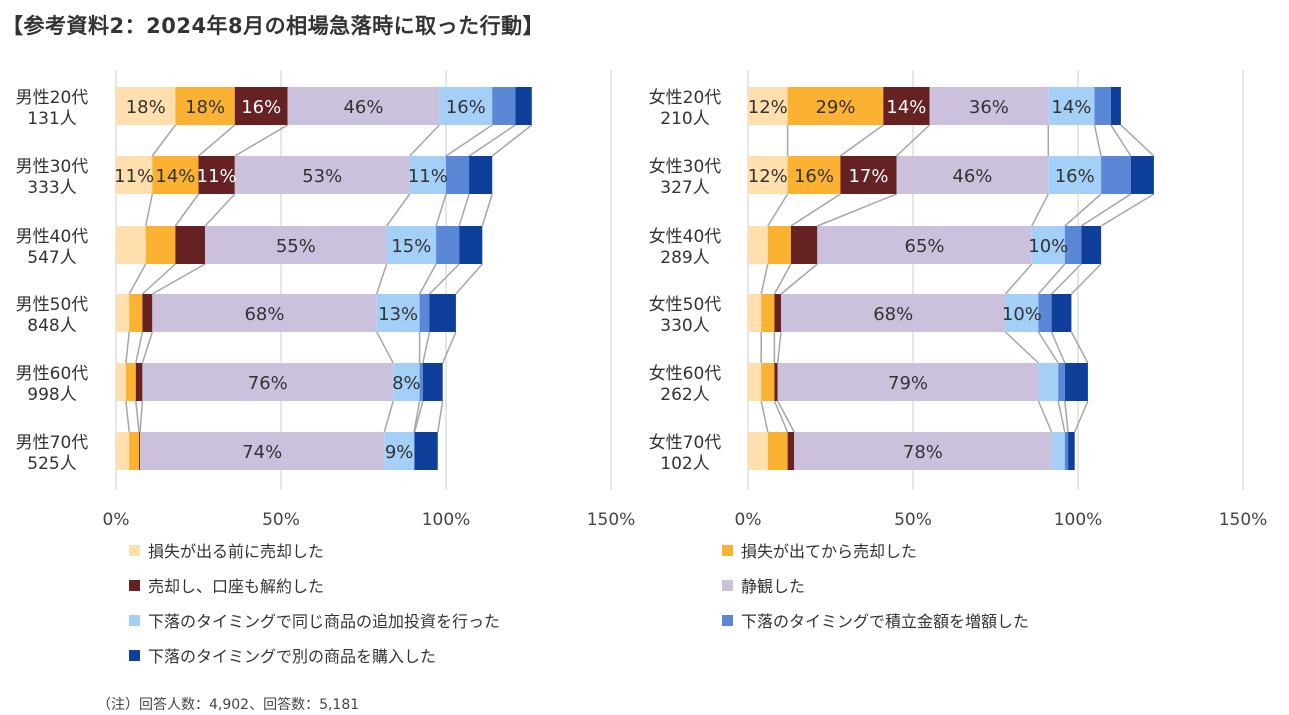 This screenshot has height=715, width=1289. Describe the element at coordinates (51, 258) in the screenshot. I see `category-count: 547人` at that location.